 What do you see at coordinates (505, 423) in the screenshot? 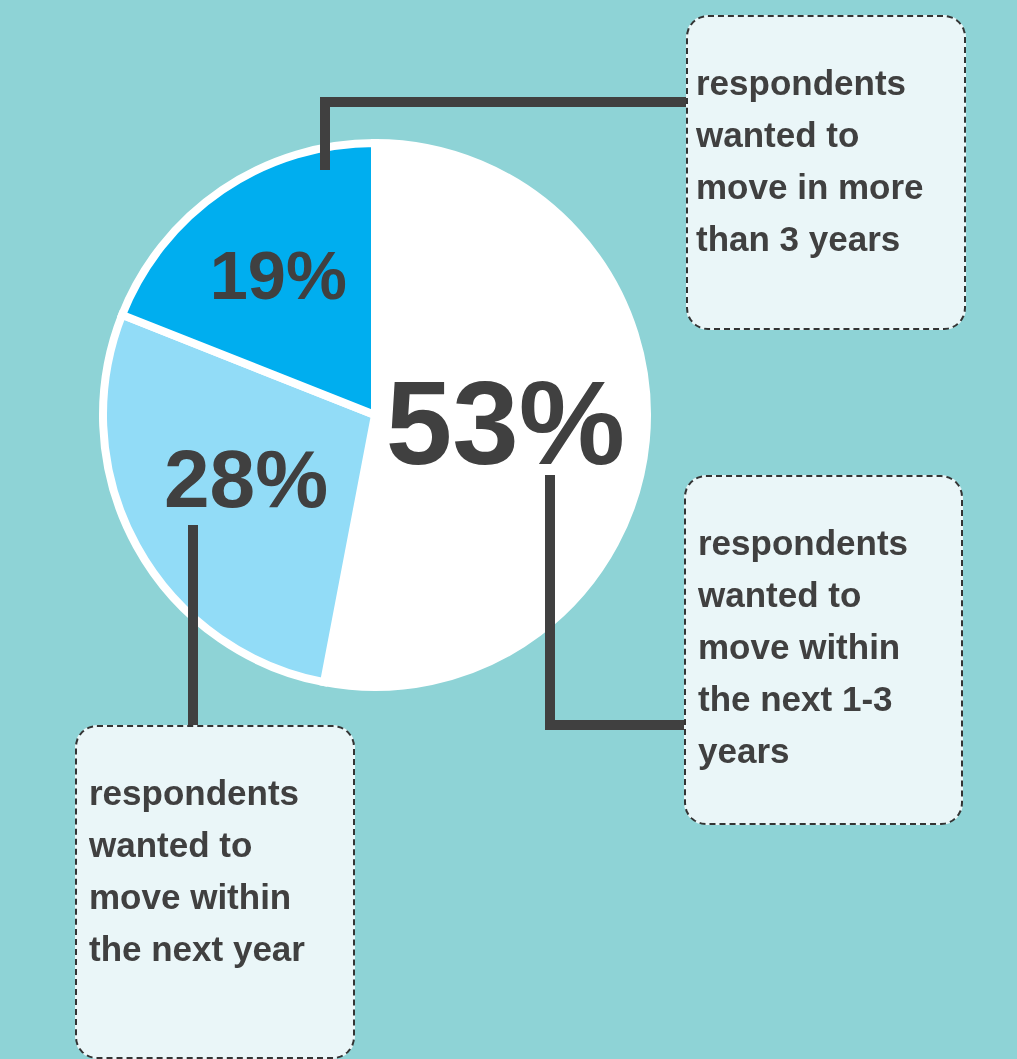
I see `data-label: 53%` at bounding box center [505, 423].